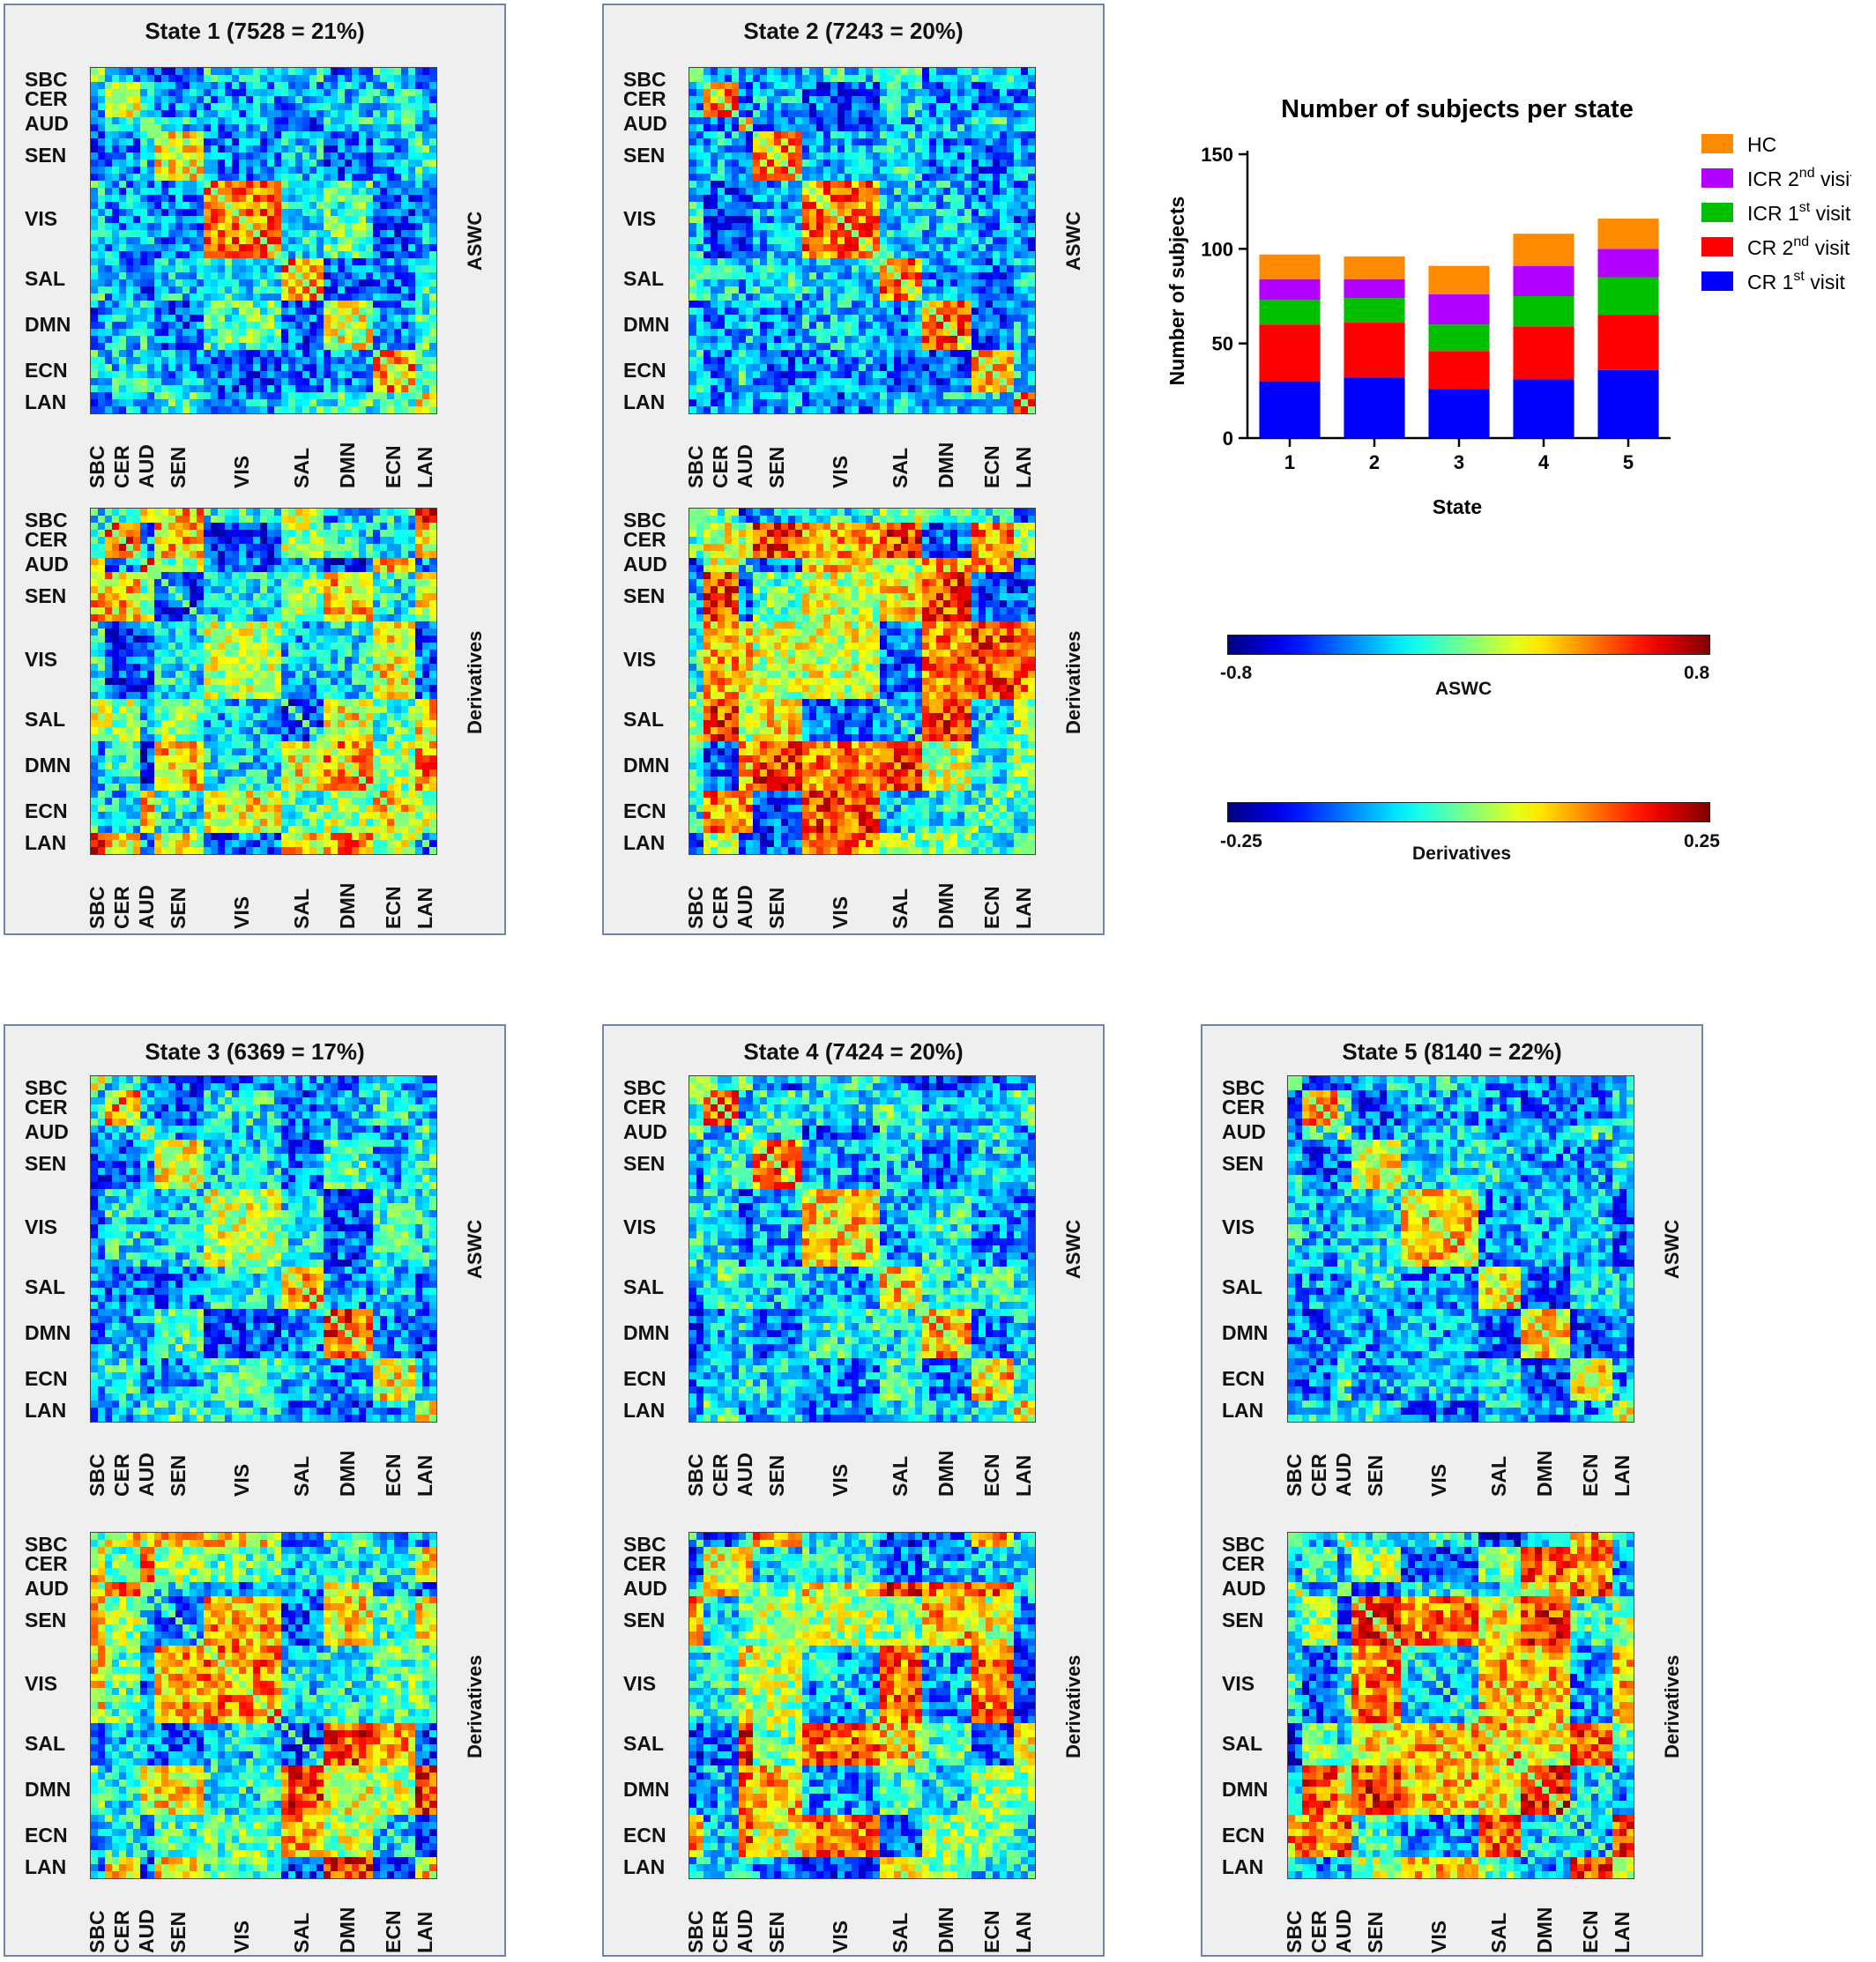 The image size is (1876, 1962). I want to click on aswc-colorbar-label: ASWC, so click(1464, 689).